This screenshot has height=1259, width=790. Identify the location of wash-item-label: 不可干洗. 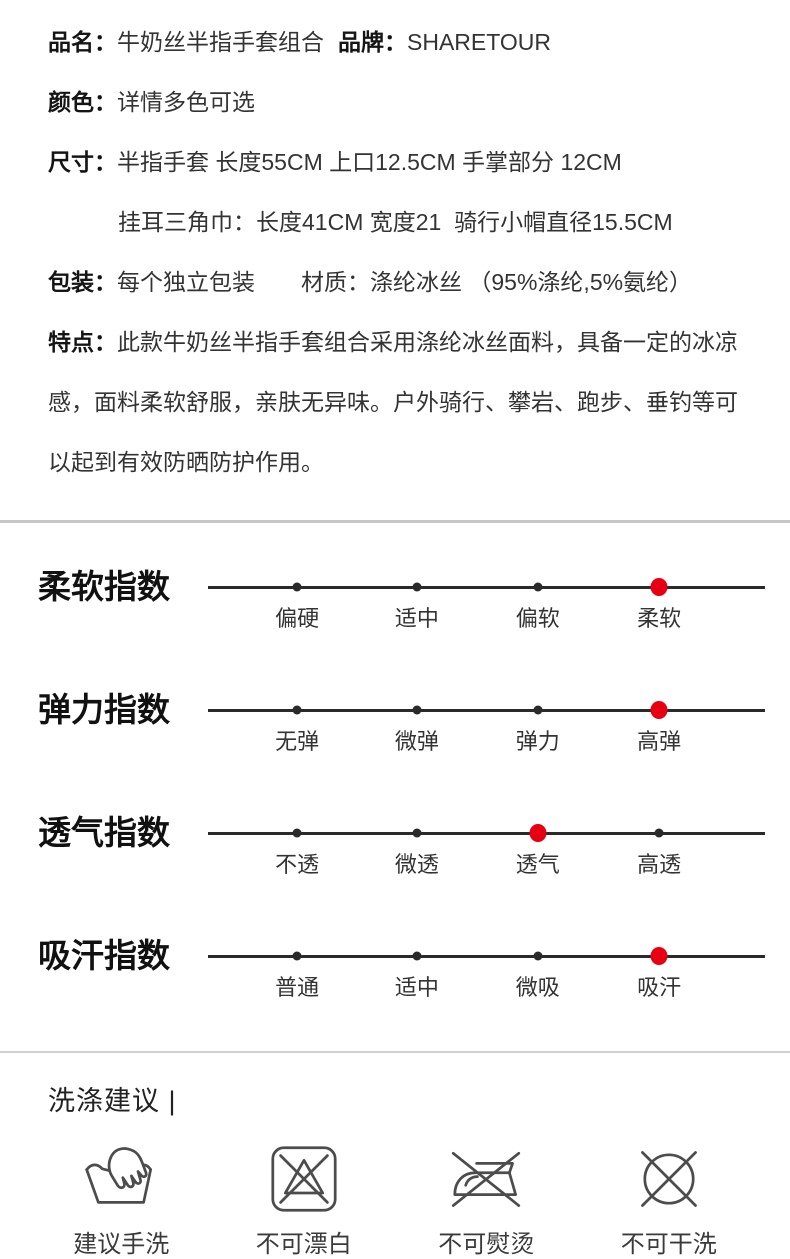
(668, 1244).